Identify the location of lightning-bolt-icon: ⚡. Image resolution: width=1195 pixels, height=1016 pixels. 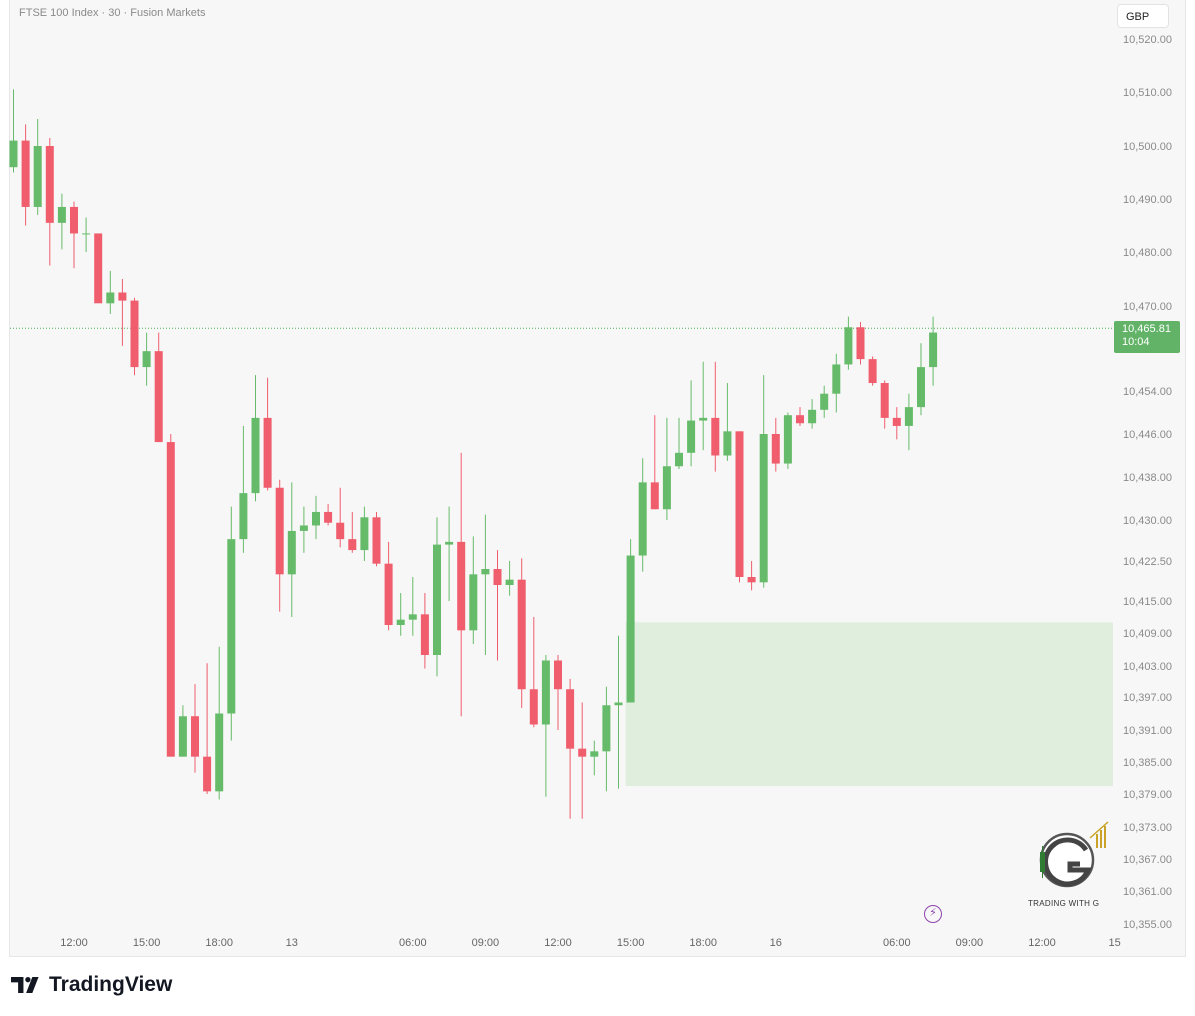
(933, 914).